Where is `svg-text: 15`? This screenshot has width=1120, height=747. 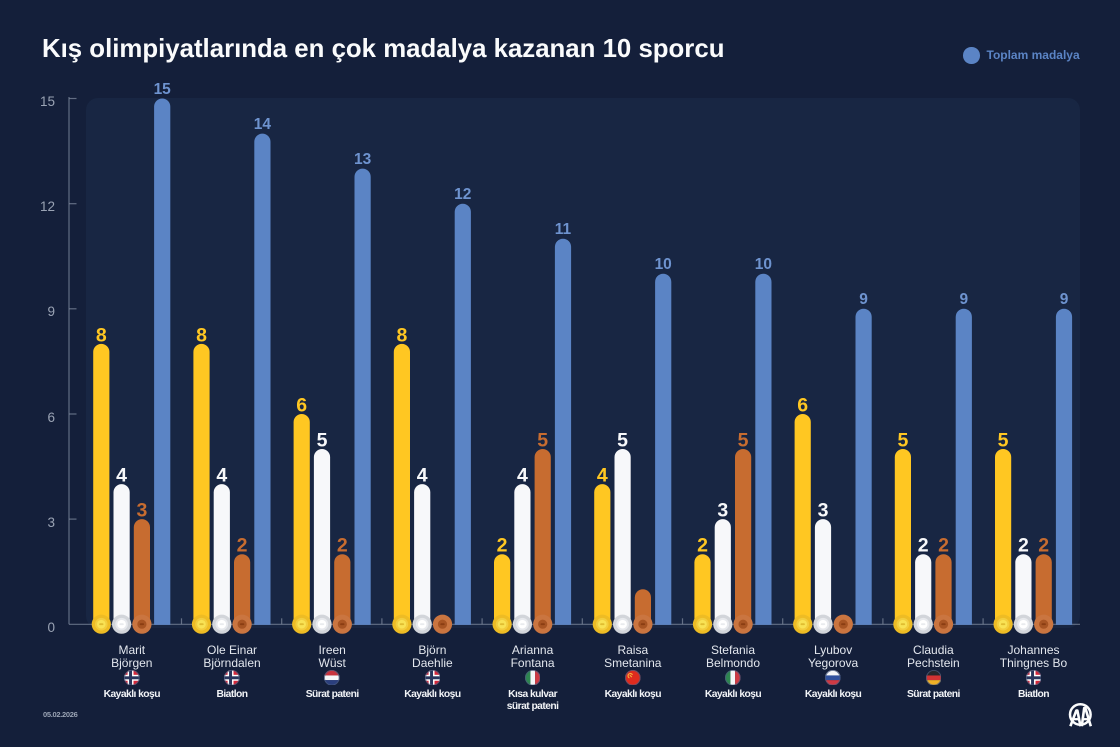
svg-text: 15 is located at coordinates (163, 89).